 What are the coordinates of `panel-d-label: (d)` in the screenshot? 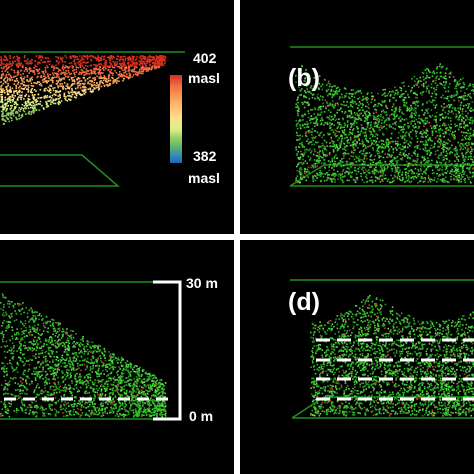 It's located at (304, 302).